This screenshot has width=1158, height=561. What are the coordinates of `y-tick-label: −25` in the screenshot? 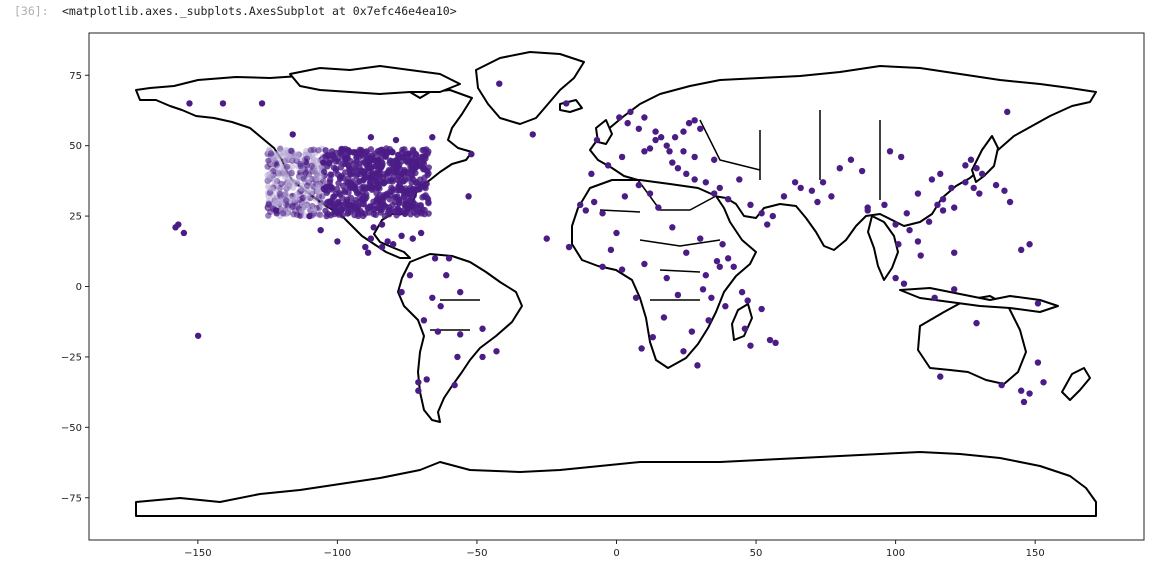 It's located at (71, 357).